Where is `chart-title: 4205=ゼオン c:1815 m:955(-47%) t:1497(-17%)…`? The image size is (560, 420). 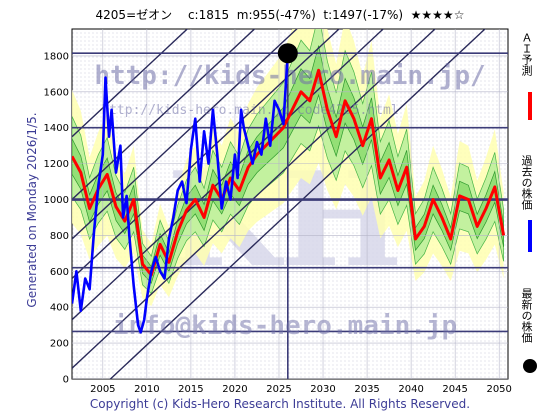
chart-title: 4205=ゼオン c:1815 m:955(-47%) t:1497(-17%)… is located at coordinates (280, 15).